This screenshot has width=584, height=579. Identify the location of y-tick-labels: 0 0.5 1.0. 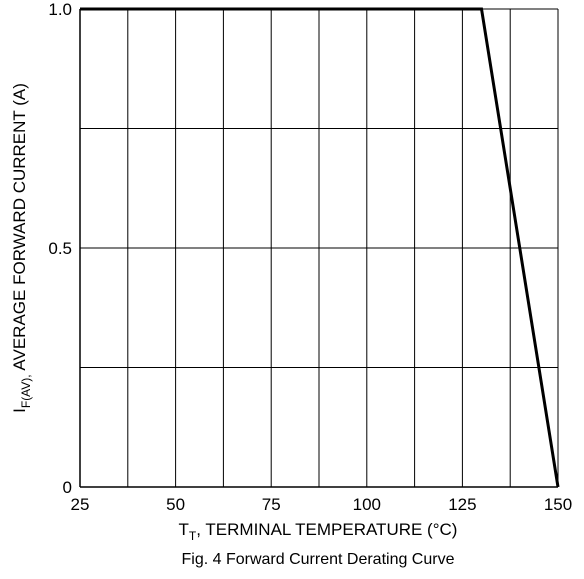
(60, 248).